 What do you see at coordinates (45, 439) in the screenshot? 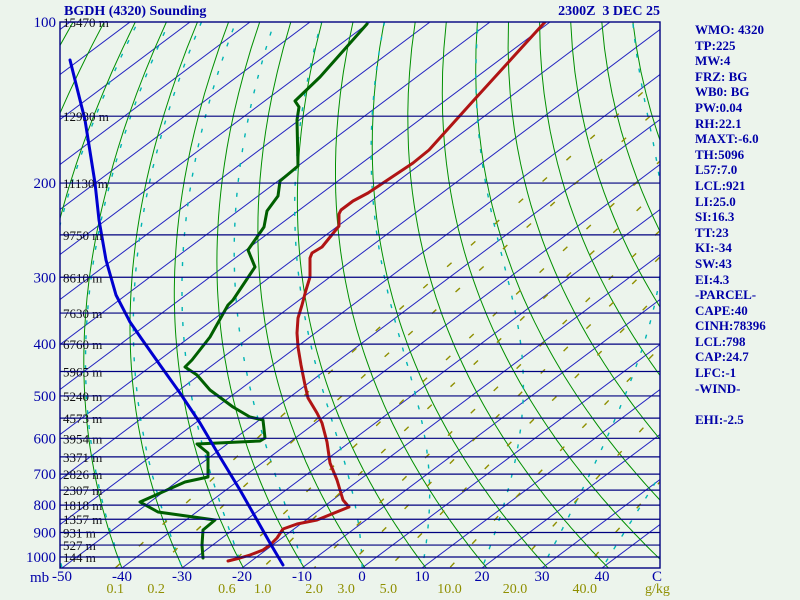
I see `pressure-tick-label: 600` at bounding box center [45, 439].